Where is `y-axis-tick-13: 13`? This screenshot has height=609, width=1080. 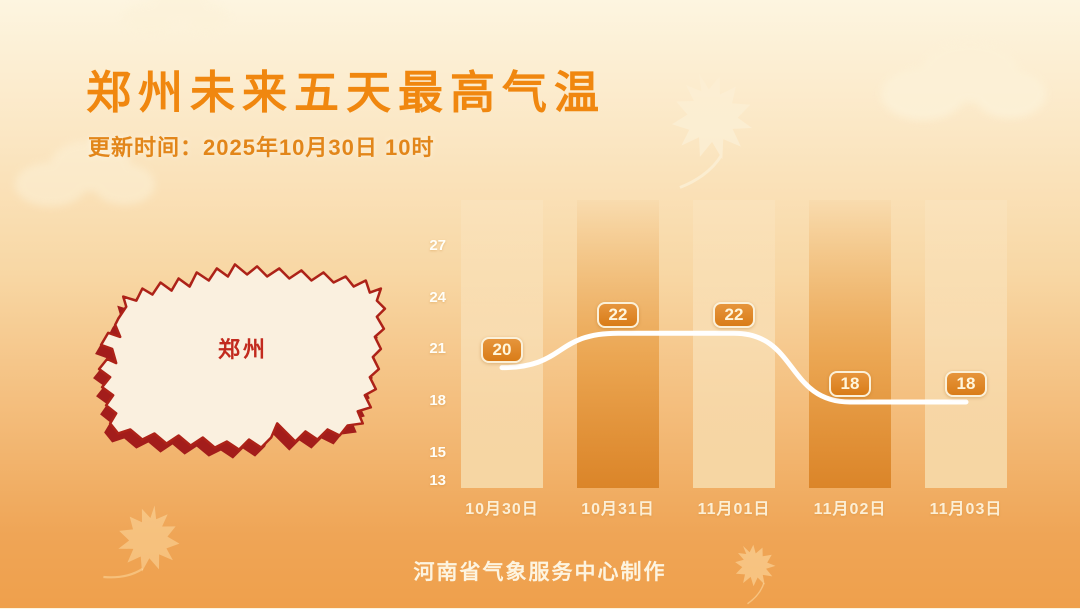
y-axis-tick-13: 13 is located at coordinates (437, 480).